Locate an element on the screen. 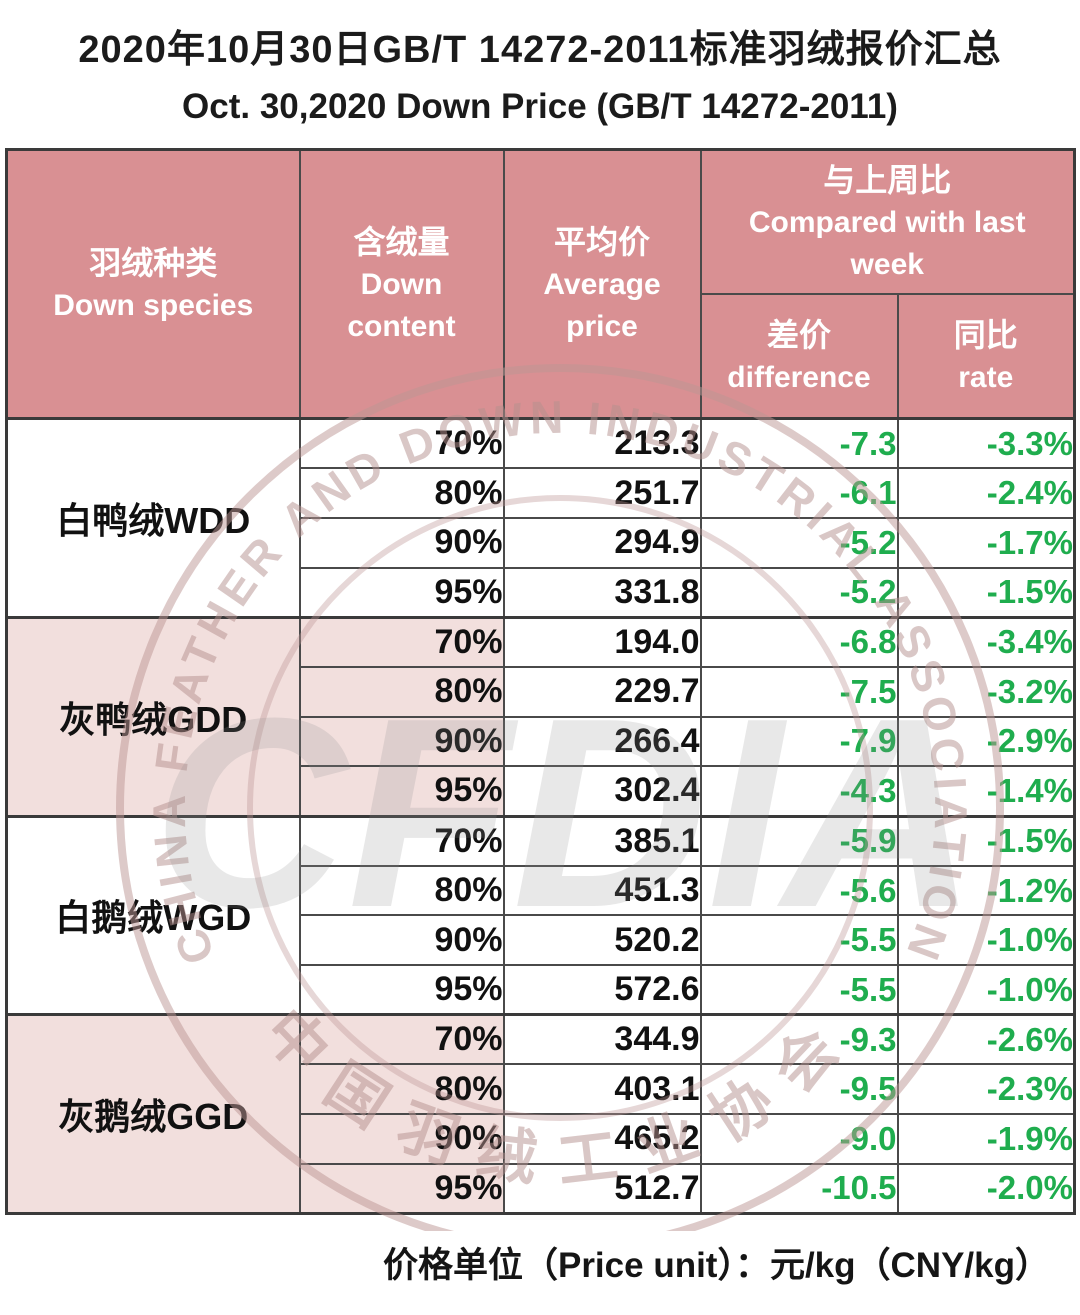 The height and width of the screenshot is (1315, 1080). header-rate: 同比 rate is located at coordinates (986, 356).